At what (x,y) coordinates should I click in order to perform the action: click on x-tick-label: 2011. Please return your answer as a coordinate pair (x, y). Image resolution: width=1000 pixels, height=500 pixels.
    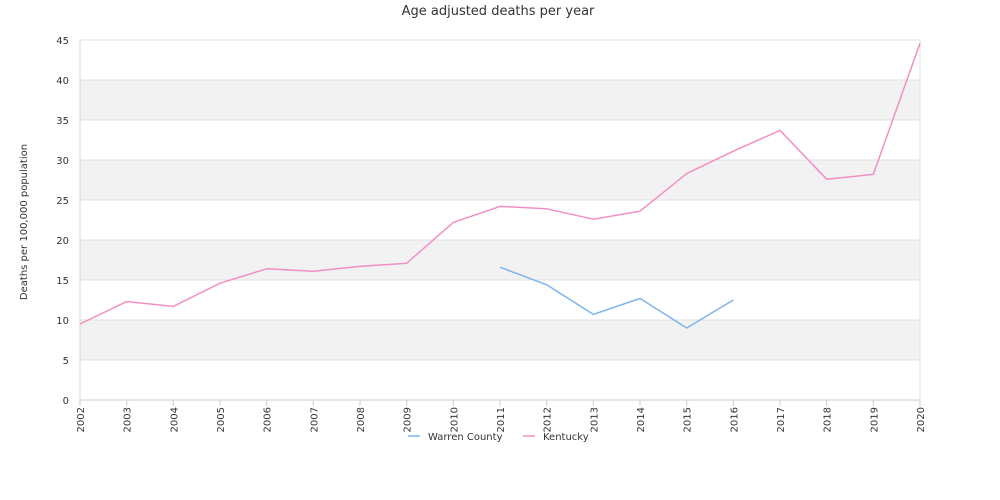
    Looking at the image, I should click on (501, 419).